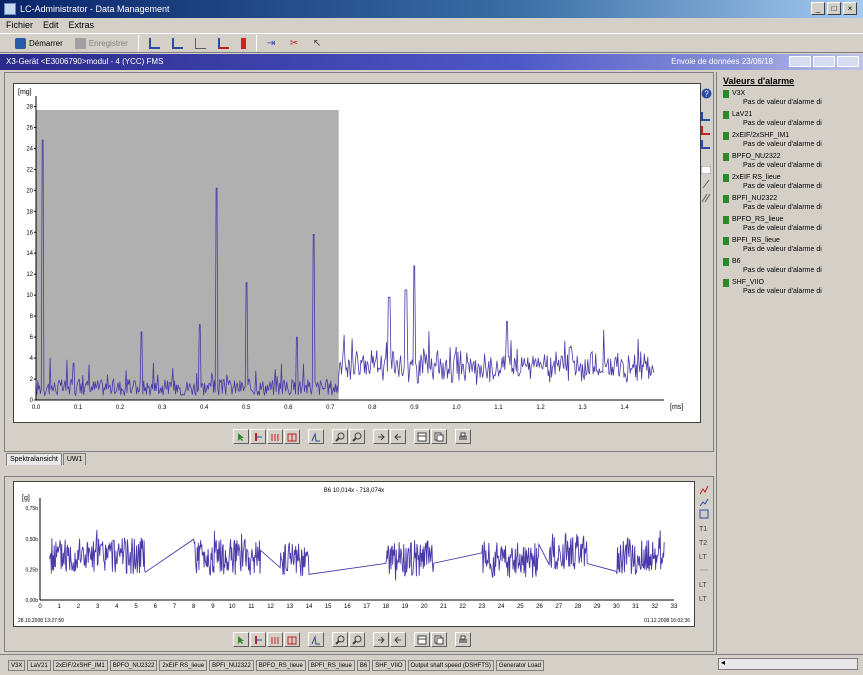  I want to click on lt-icon: LT, so click(704, 555).